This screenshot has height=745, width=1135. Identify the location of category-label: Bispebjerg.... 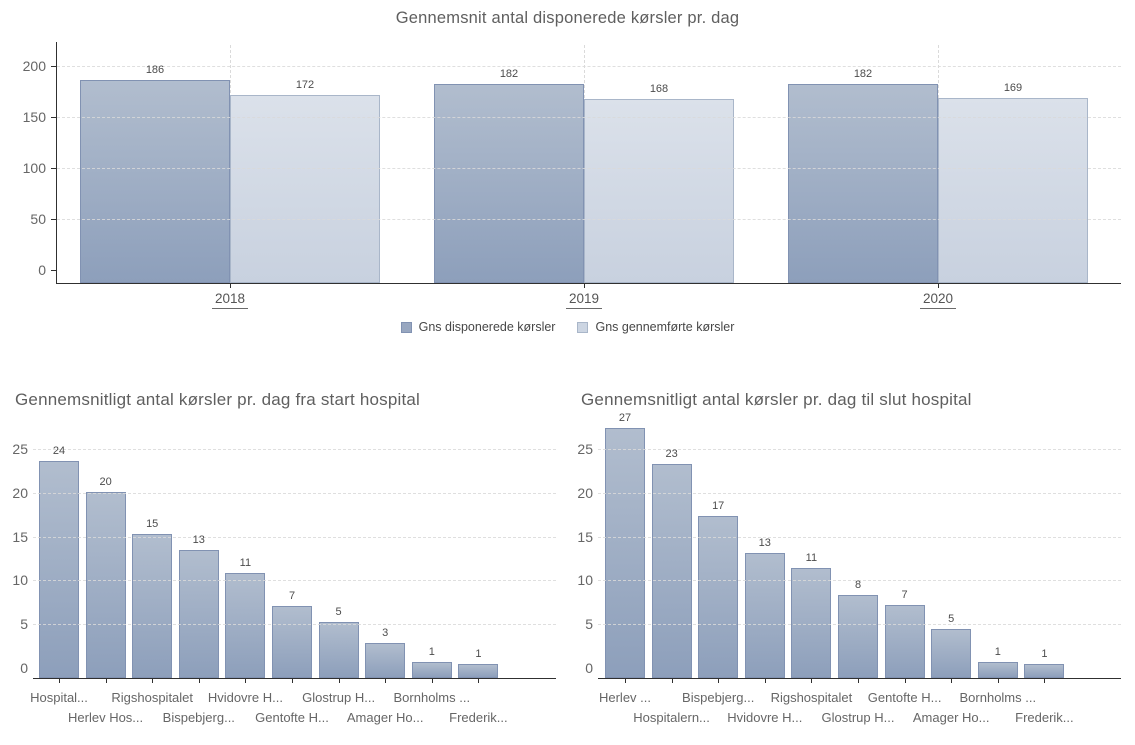
(718, 697).